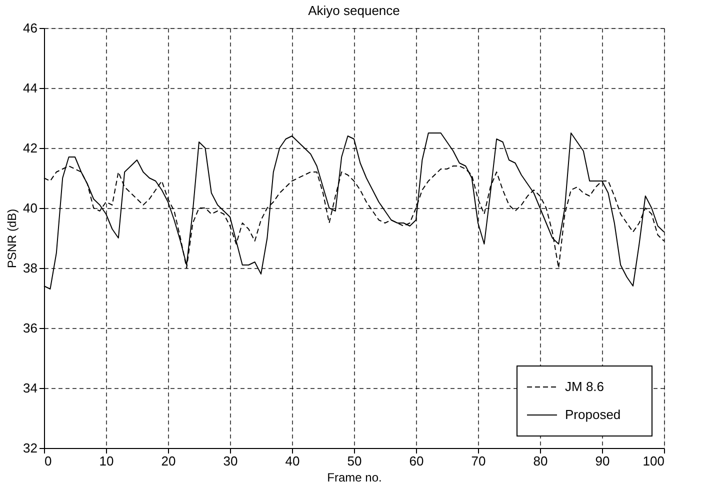  Describe the element at coordinates (168, 461) in the screenshot. I see `x-tick-label: 20` at that location.